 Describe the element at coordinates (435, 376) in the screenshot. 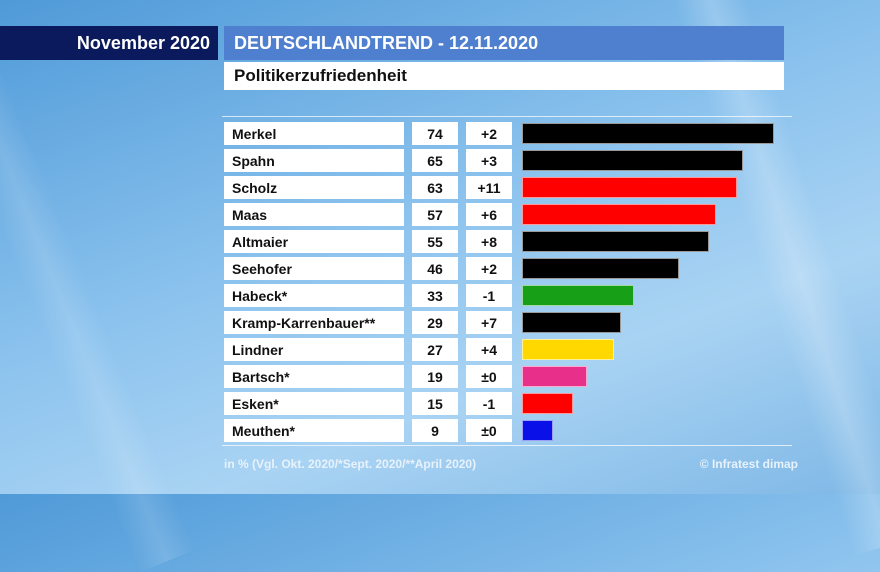

I see `approval-value: 19` at that location.